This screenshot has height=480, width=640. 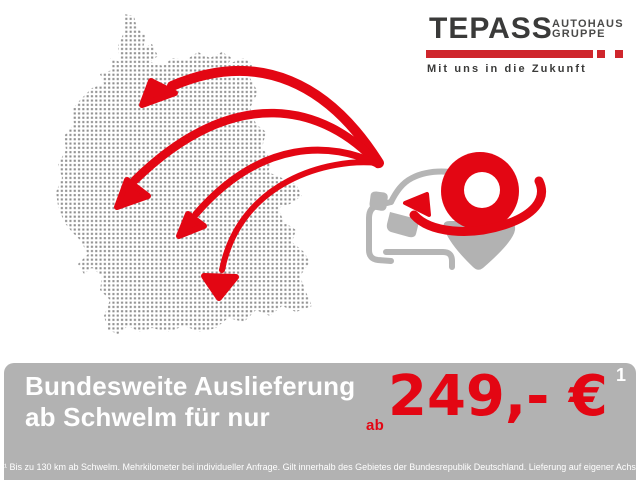 I want to click on orbit-swoosh-icon, so click(x=477, y=206).